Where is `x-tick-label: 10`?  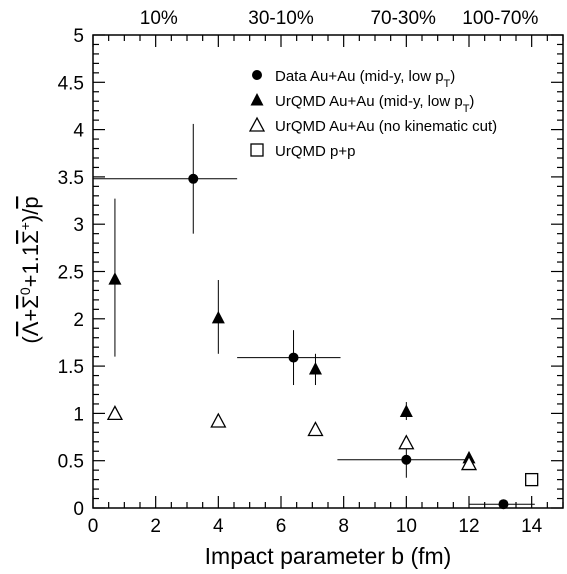
x-tick-label: 10 is located at coordinates (406, 526).